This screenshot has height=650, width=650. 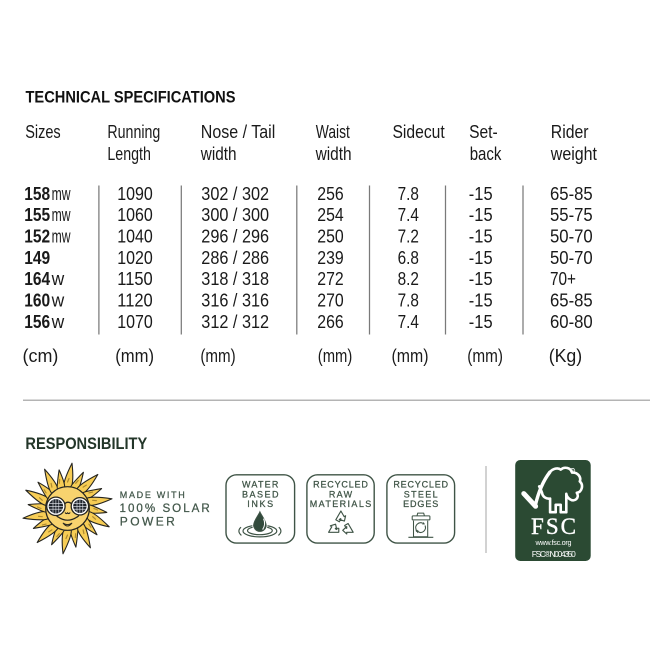 What do you see at coordinates (235, 258) in the screenshot?
I see `svg-text: 286 / 286` at bounding box center [235, 258].